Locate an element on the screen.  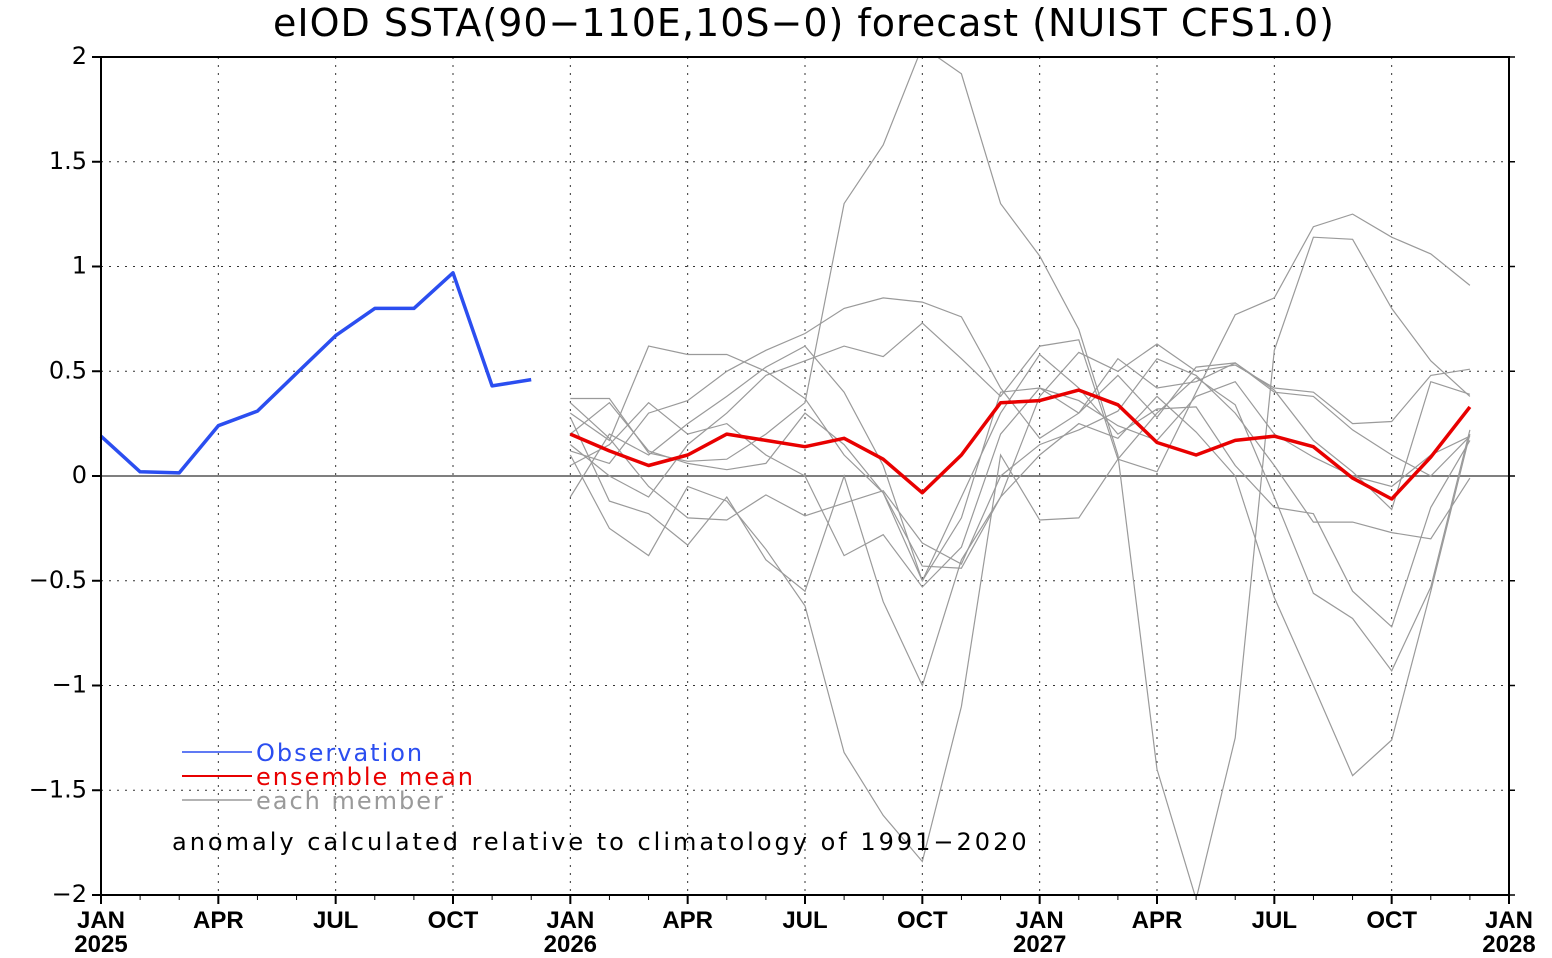
y-tick-label: −0.5 is located at coordinates (58, 580).